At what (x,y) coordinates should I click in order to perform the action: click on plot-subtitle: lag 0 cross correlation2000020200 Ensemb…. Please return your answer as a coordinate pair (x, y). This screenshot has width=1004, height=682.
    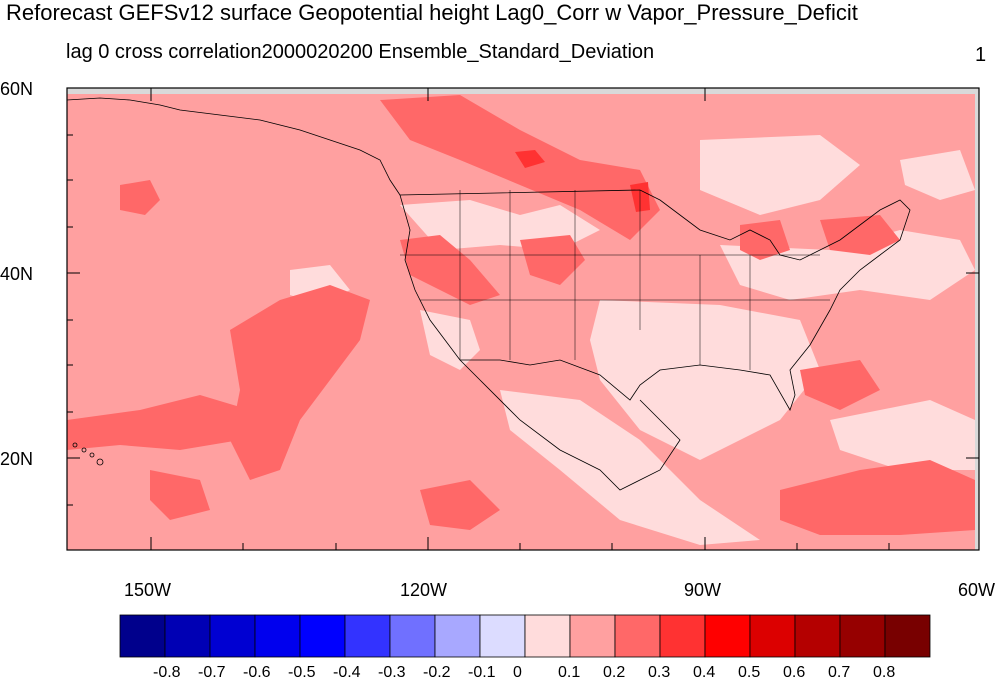
    Looking at the image, I should click on (360, 52).